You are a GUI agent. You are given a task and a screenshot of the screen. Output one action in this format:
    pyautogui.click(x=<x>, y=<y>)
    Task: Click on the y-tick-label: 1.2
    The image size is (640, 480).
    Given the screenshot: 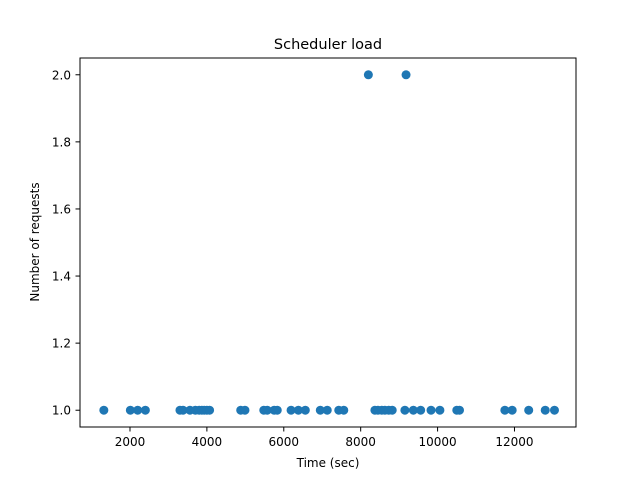 What is the action you would take?
    pyautogui.click(x=61, y=344)
    